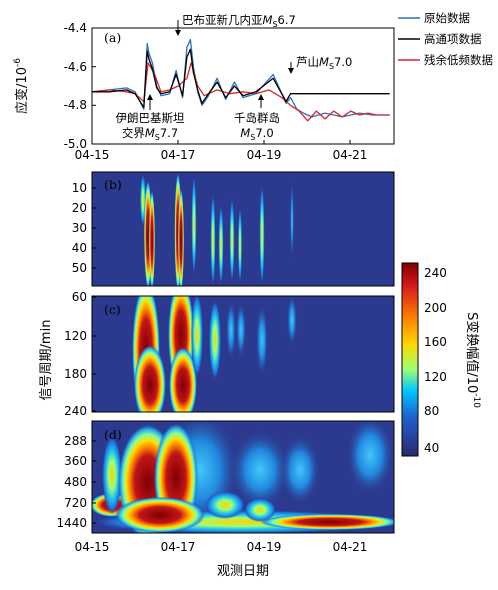 This screenshot has width=498, height=590. I want to click on panel-b-frame, so click(243, 229).